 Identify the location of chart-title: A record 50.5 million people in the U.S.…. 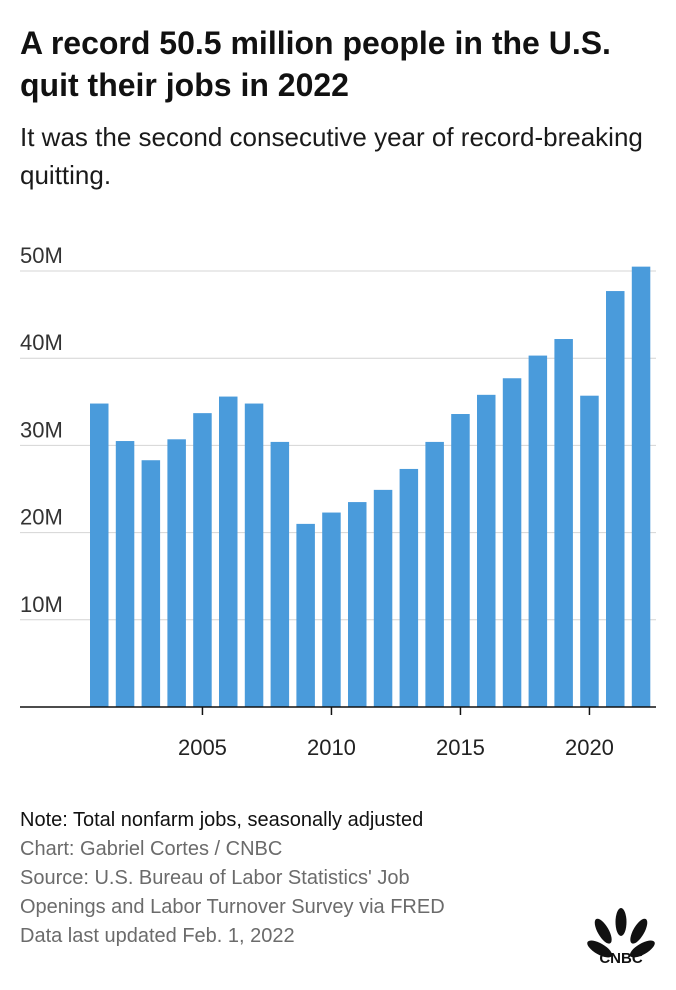
(315, 64).